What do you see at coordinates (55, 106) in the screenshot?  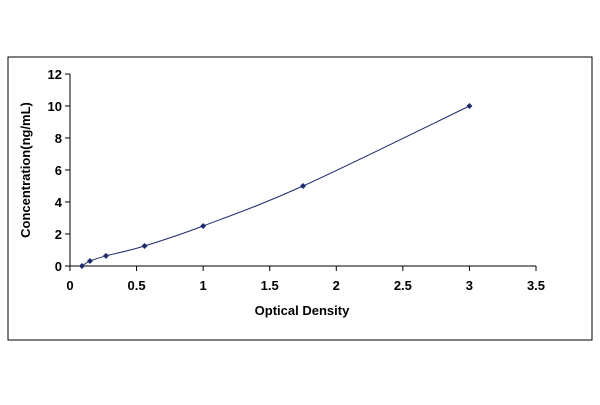 I see `y-tick-label: 10` at bounding box center [55, 106].